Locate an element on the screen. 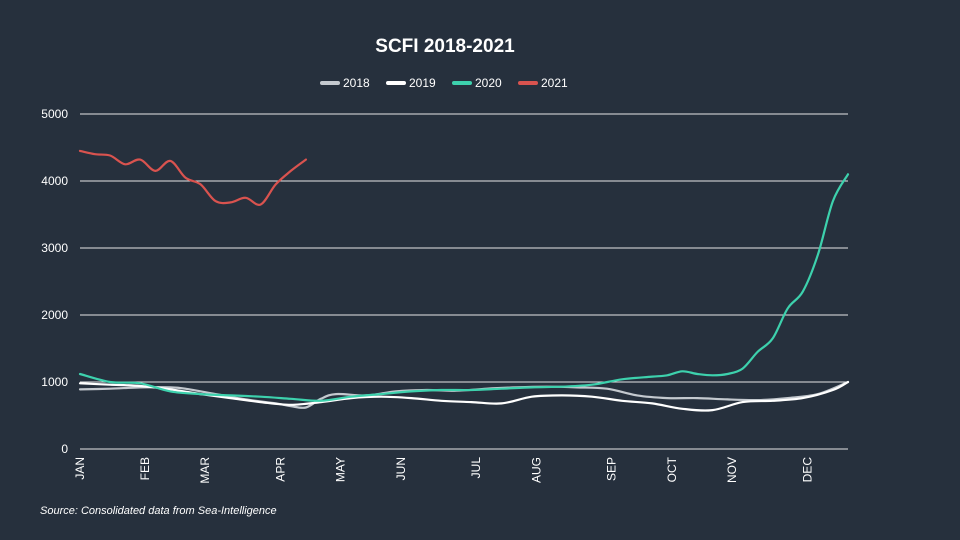 The image size is (960, 540). x-tick-label-apr: APR is located at coordinates (280, 469).